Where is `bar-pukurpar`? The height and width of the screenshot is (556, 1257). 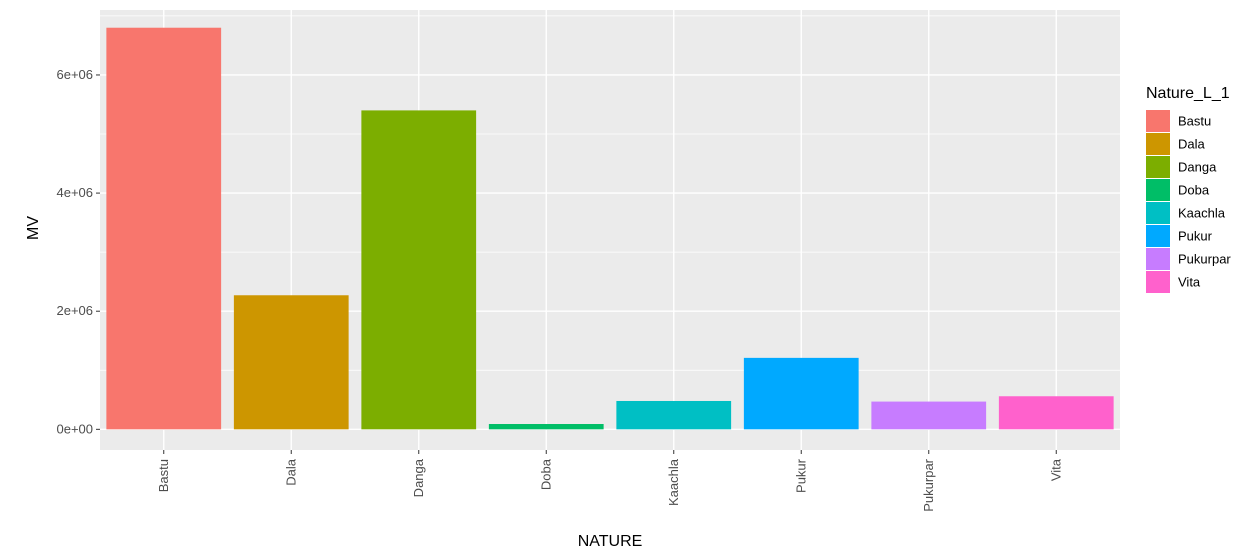
bar-pukurpar is located at coordinates (929, 415).